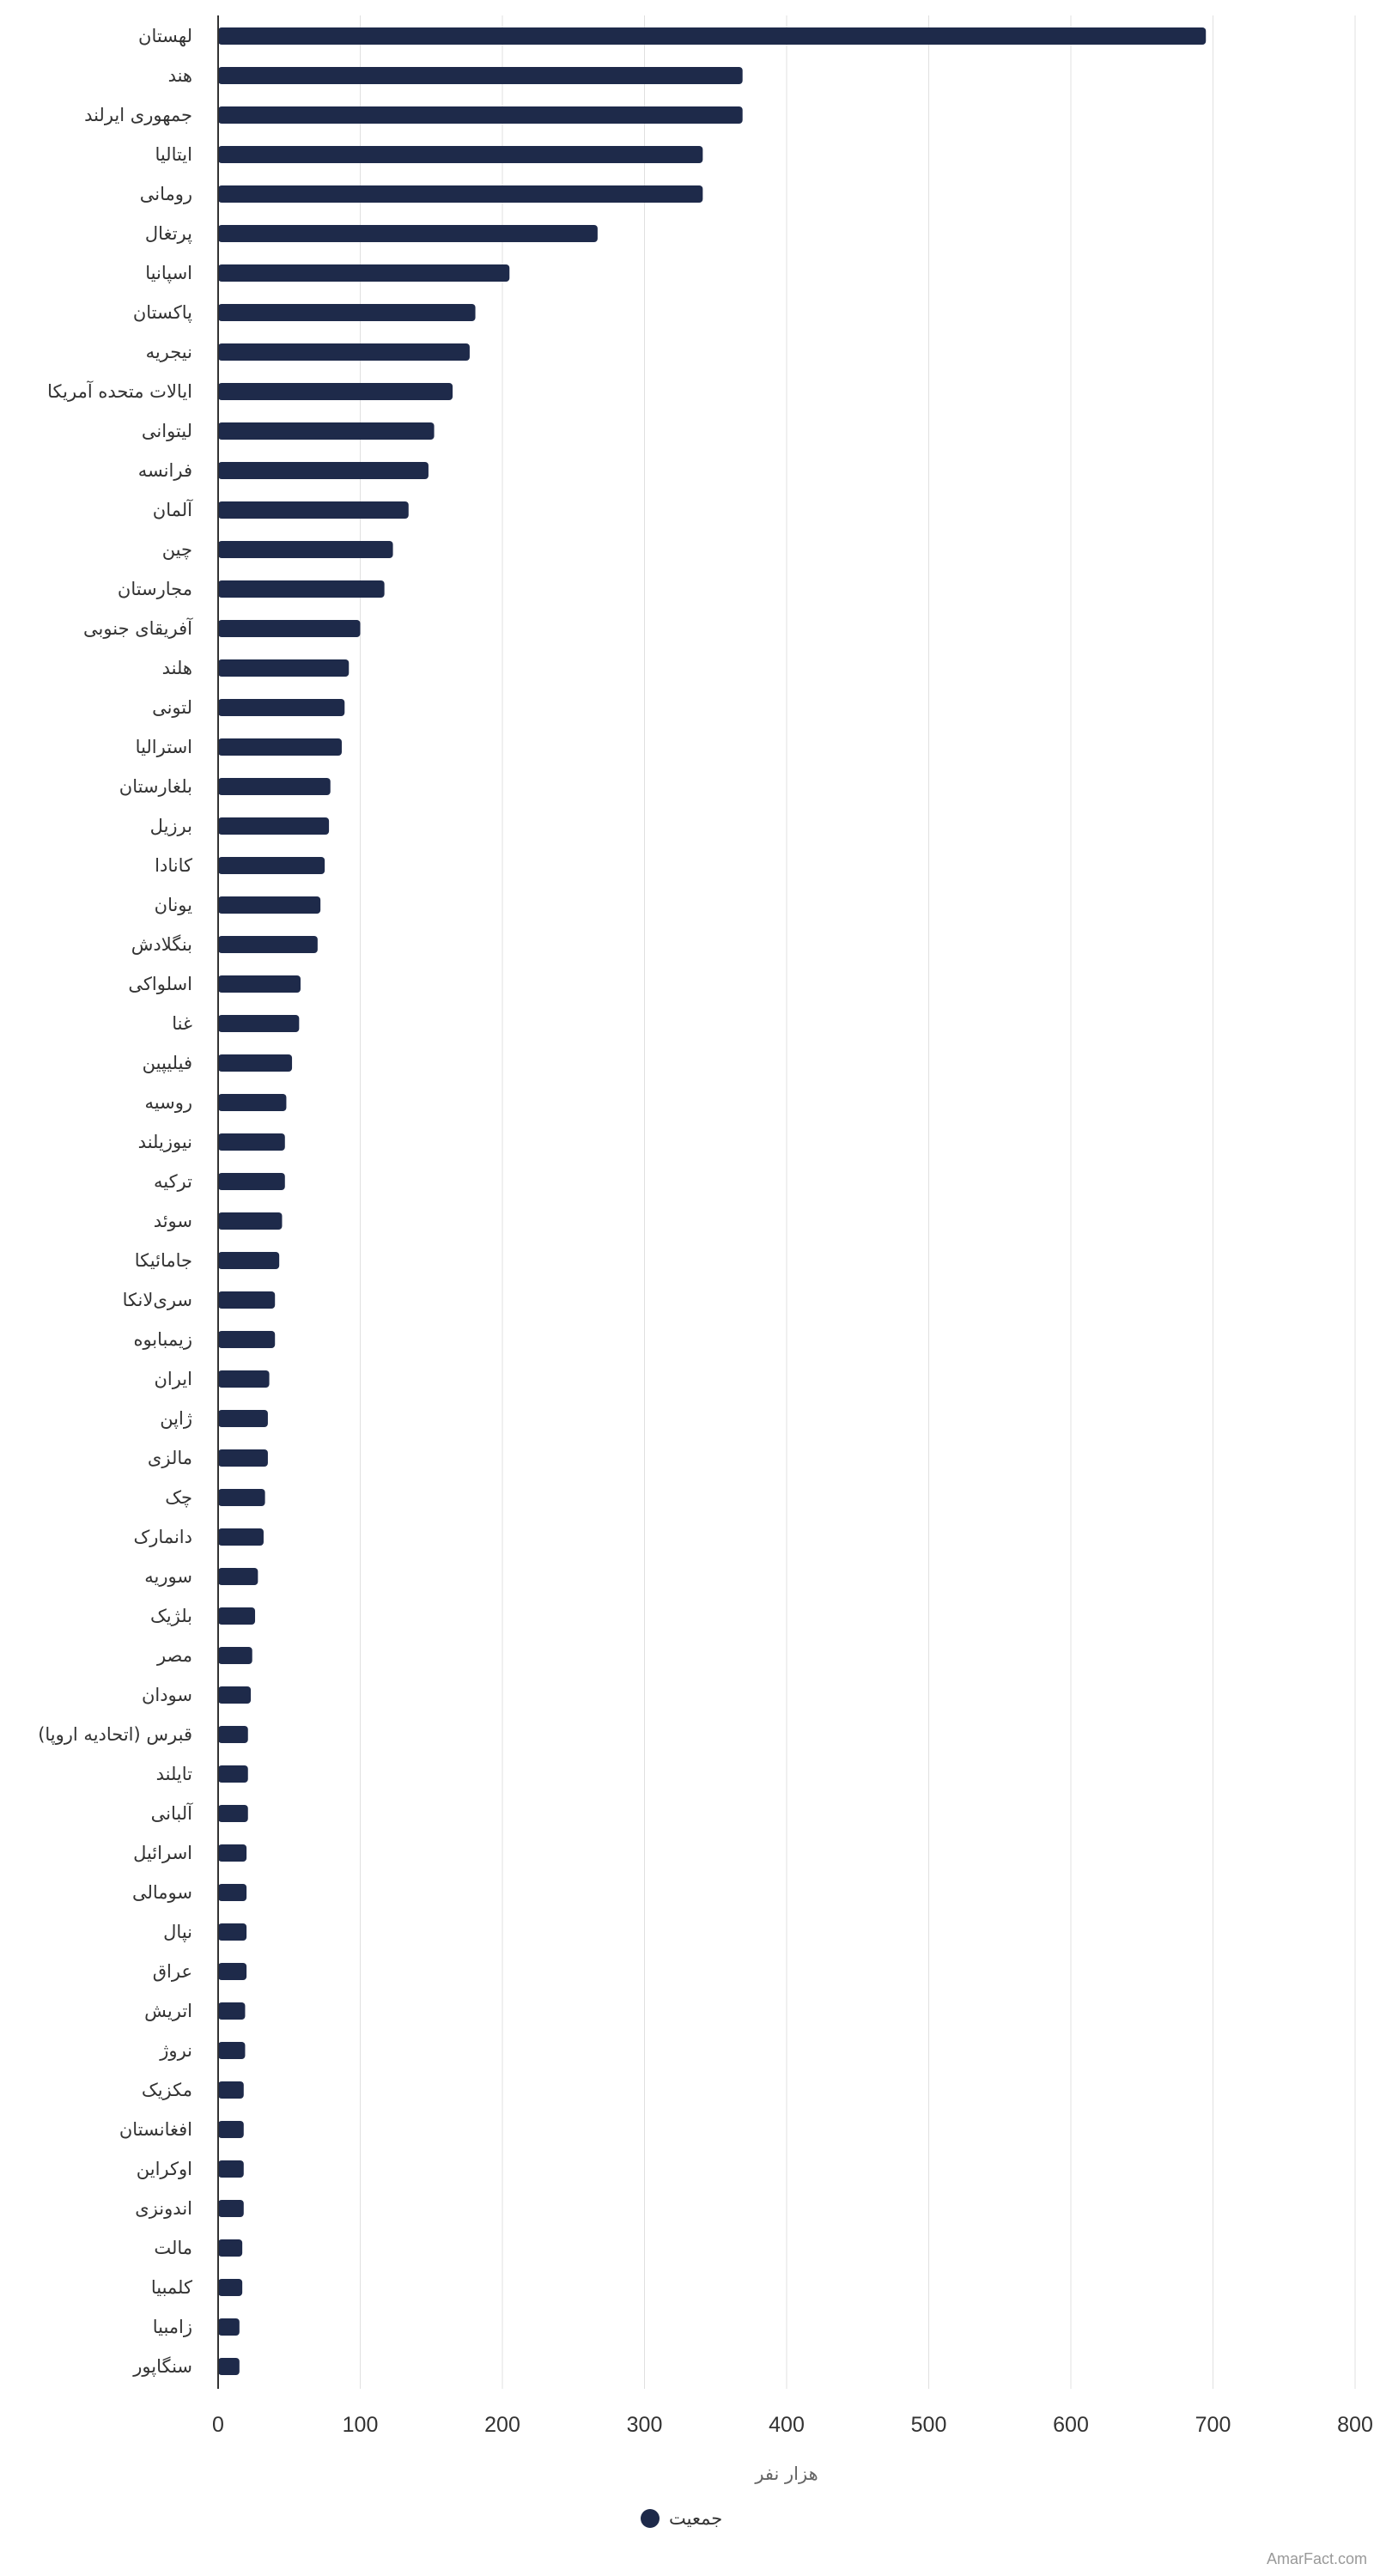  Describe the element at coordinates (173, 1181) in the screenshot. I see `category-label: ترکیه` at that location.